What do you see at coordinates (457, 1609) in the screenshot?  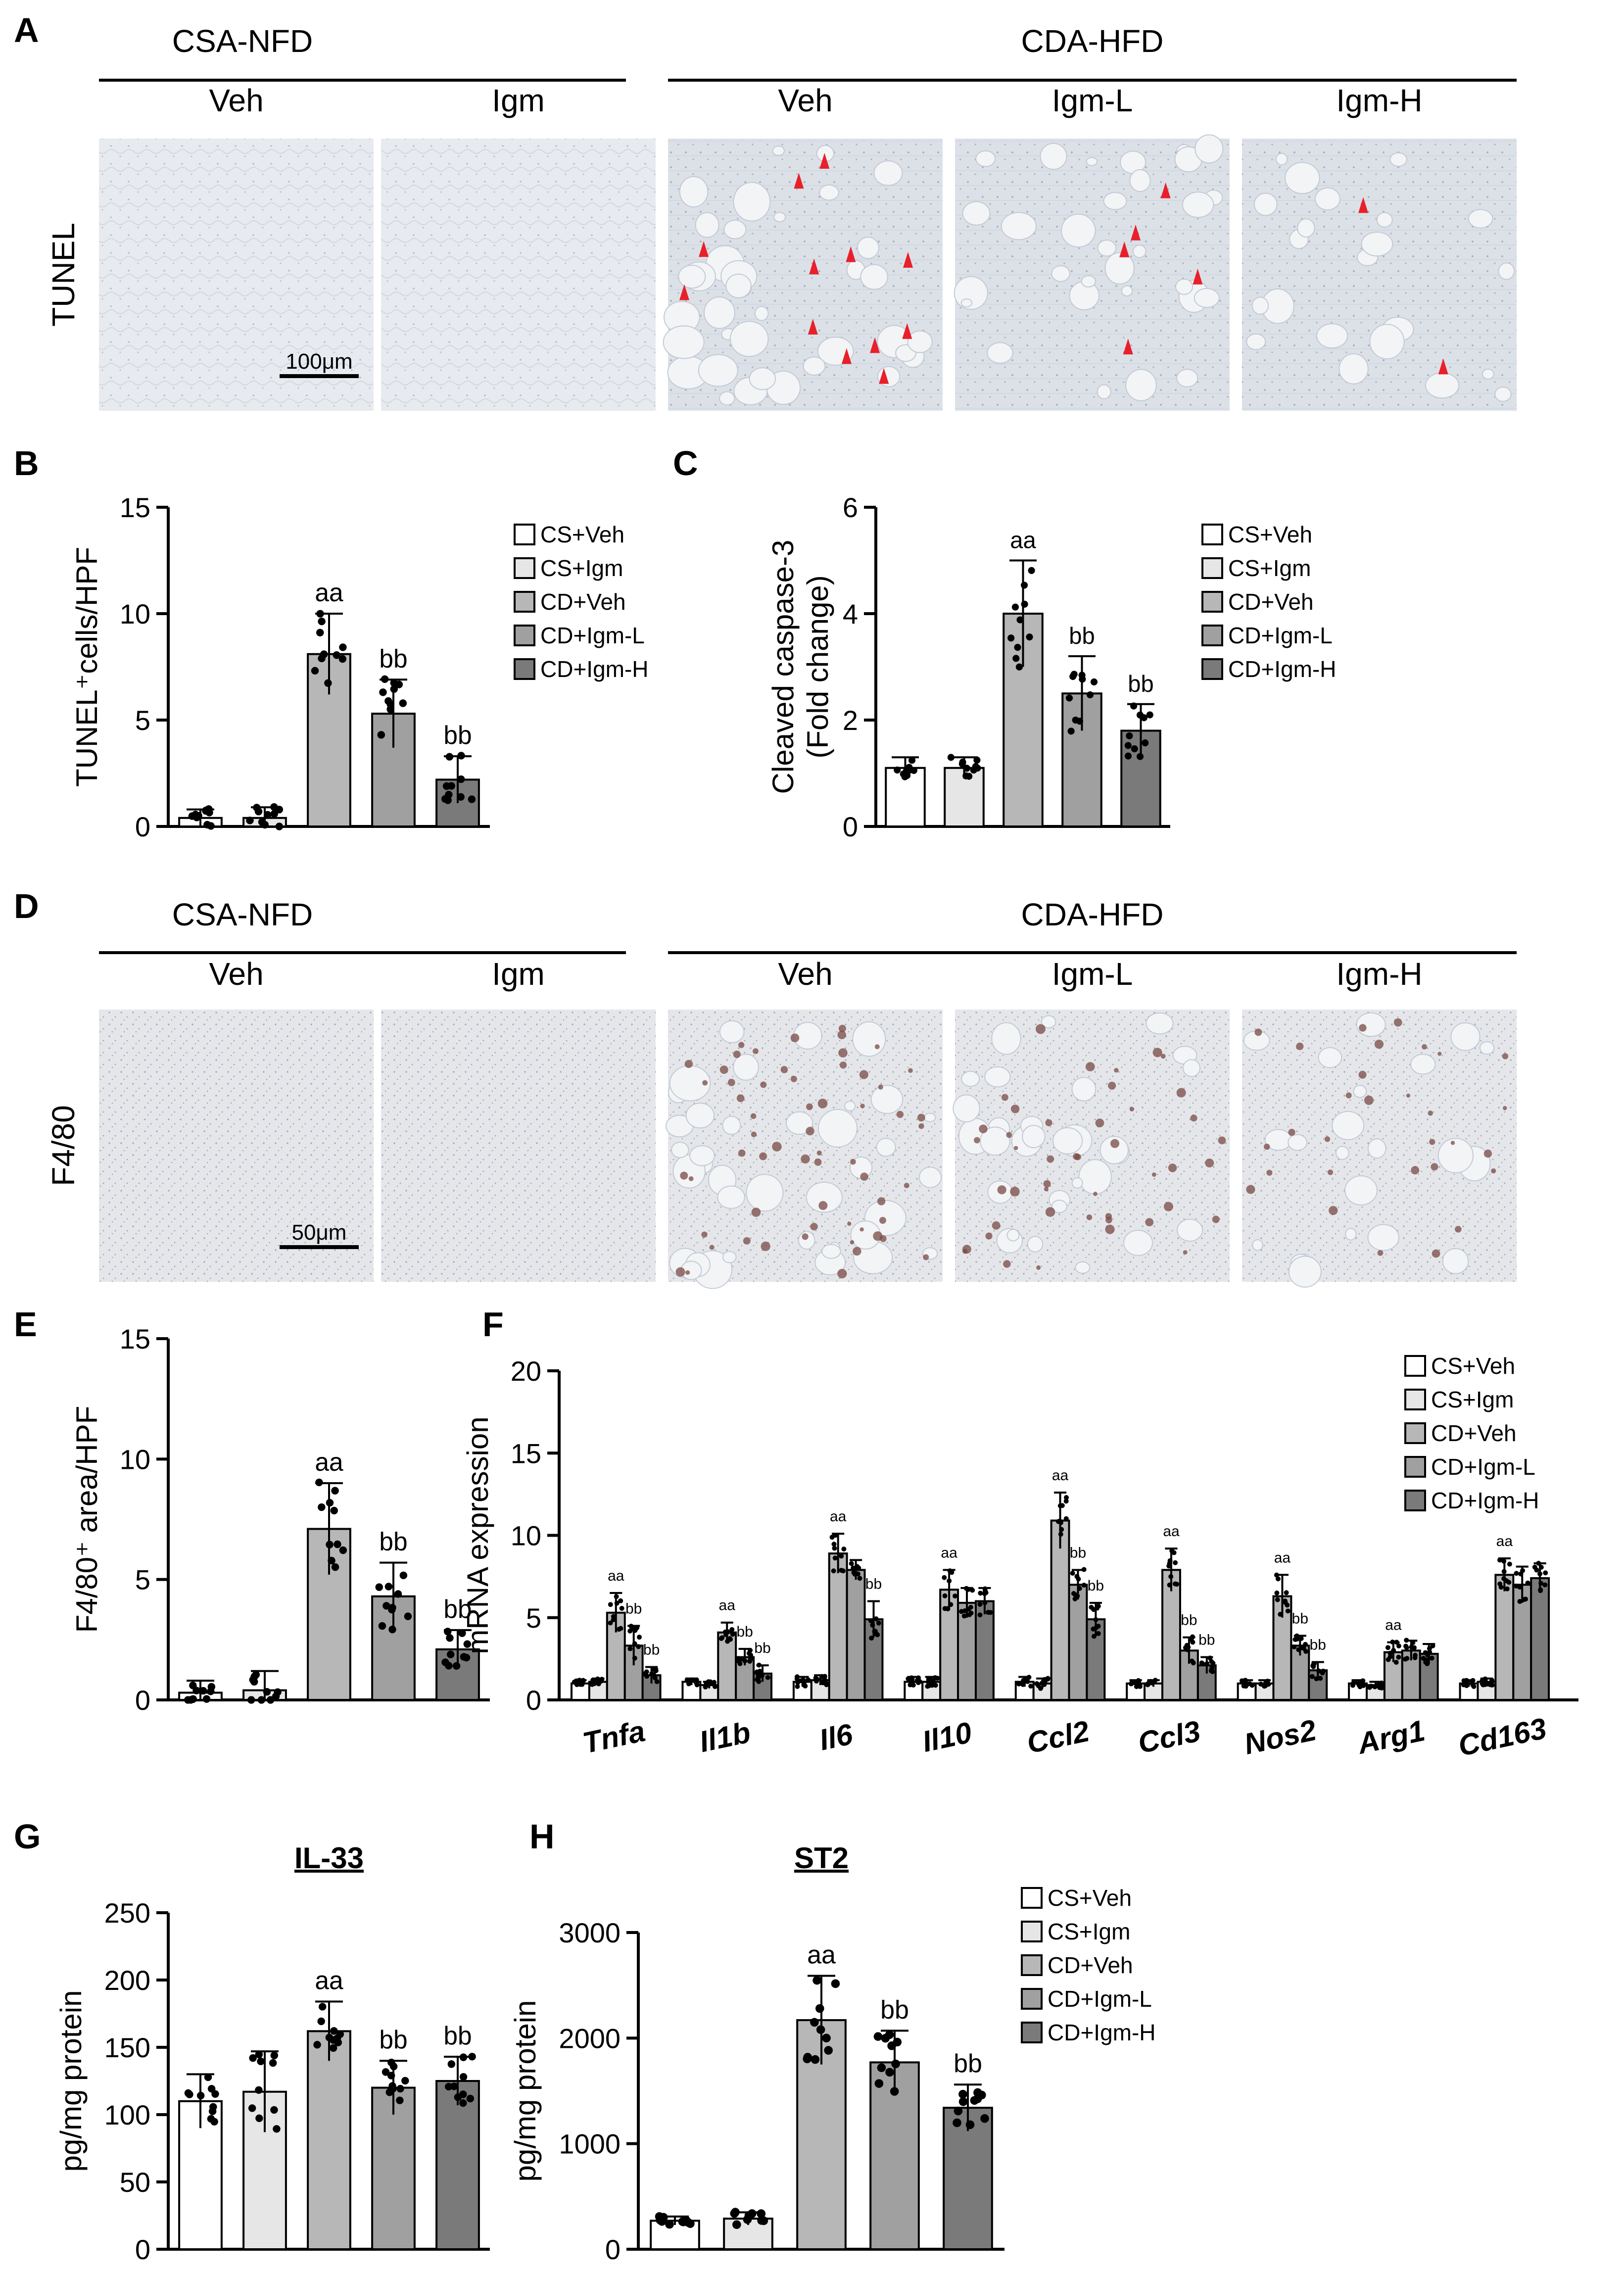 I see `group-4-significance-label: bb` at bounding box center [457, 1609].